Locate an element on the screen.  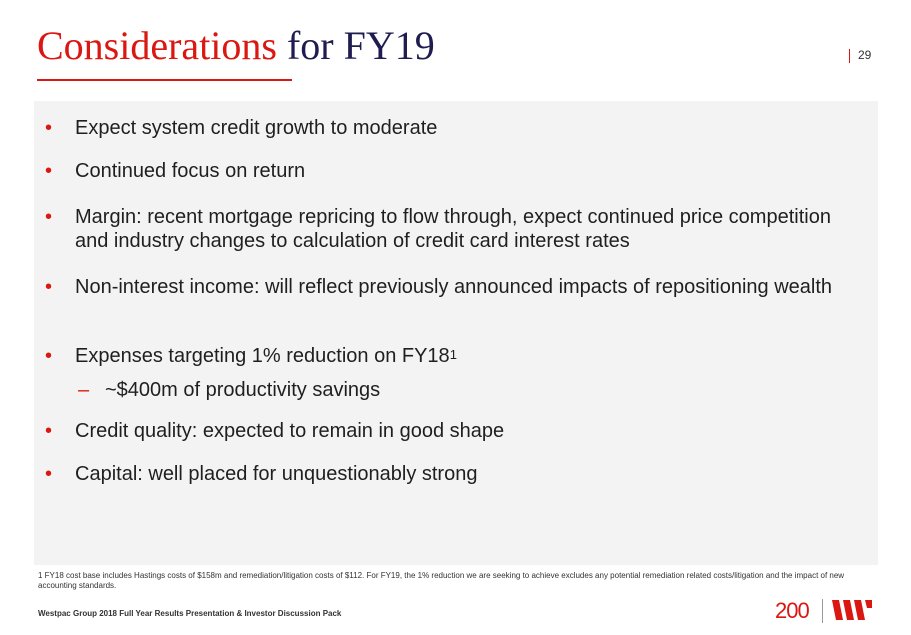
westpac-w-logo-icon is located at coordinates (852, 610).